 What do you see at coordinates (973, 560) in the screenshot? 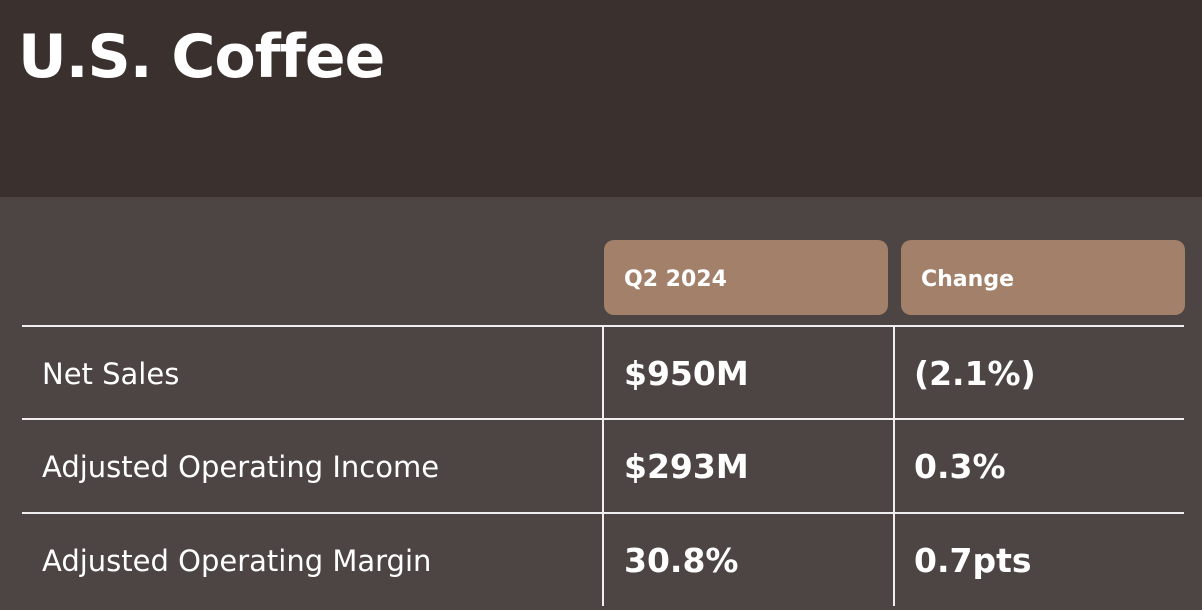
I see `row-change: 0.7pts` at bounding box center [973, 560].